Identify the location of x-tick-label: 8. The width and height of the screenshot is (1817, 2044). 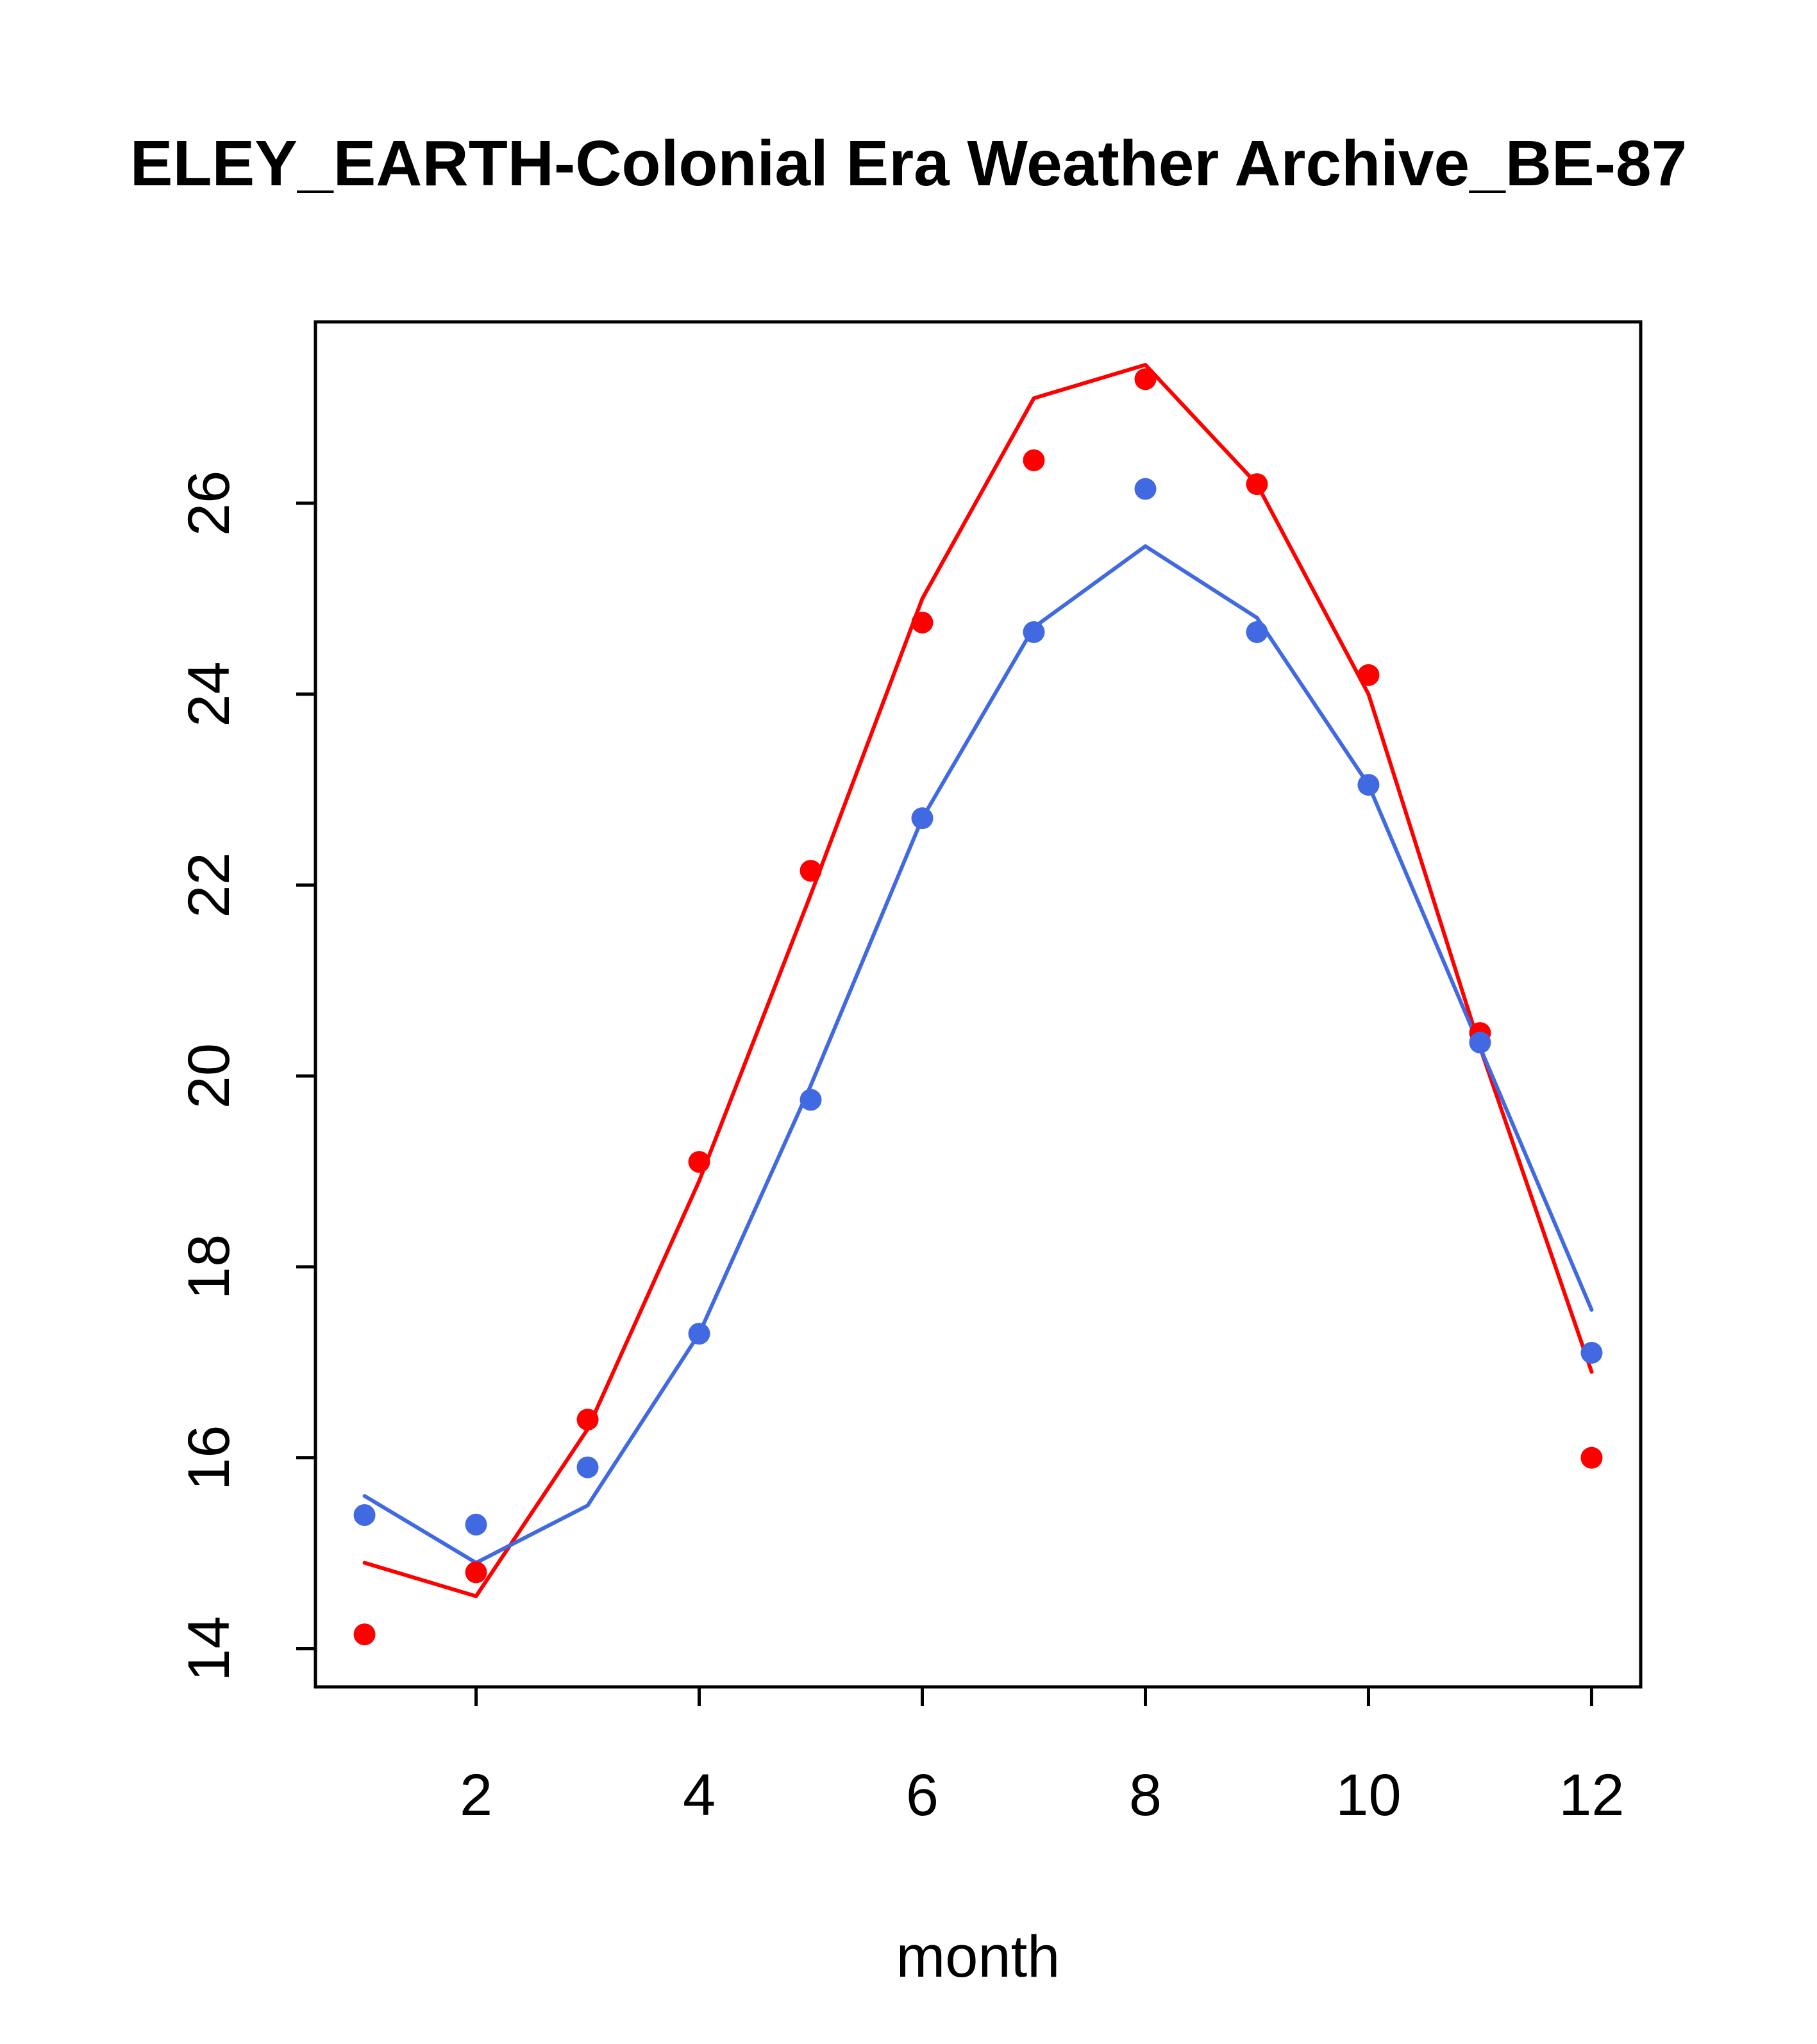
(1145, 1796).